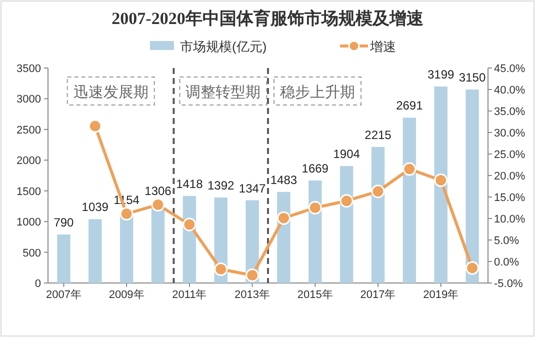 The image size is (535, 337). What do you see at coordinates (126, 295) in the screenshot?
I see `x-tick-label: 2009年` at bounding box center [126, 295].